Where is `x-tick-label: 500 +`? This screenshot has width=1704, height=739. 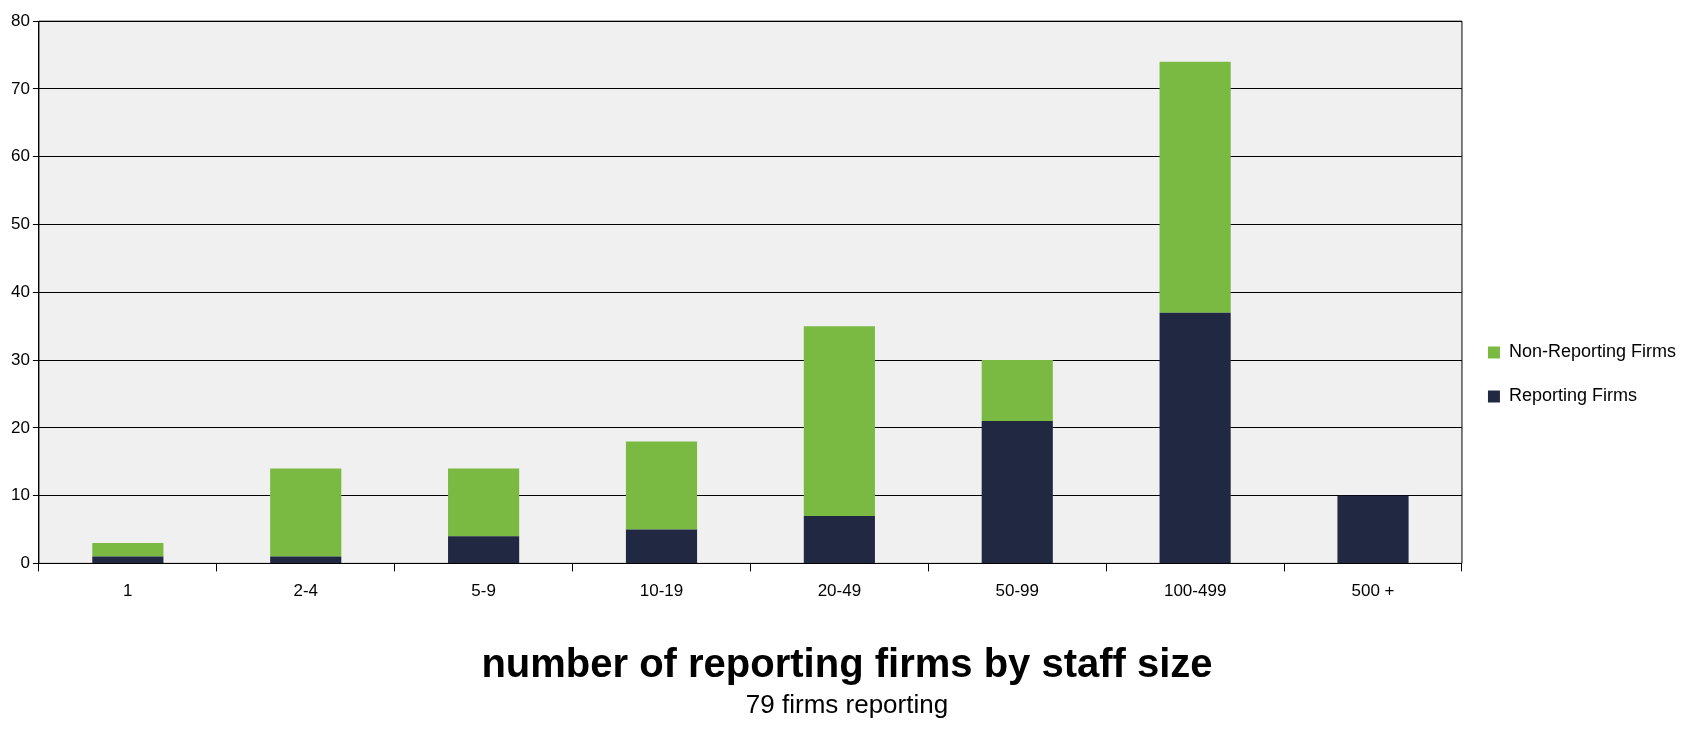 x-tick-label: 500 + is located at coordinates (1373, 591).